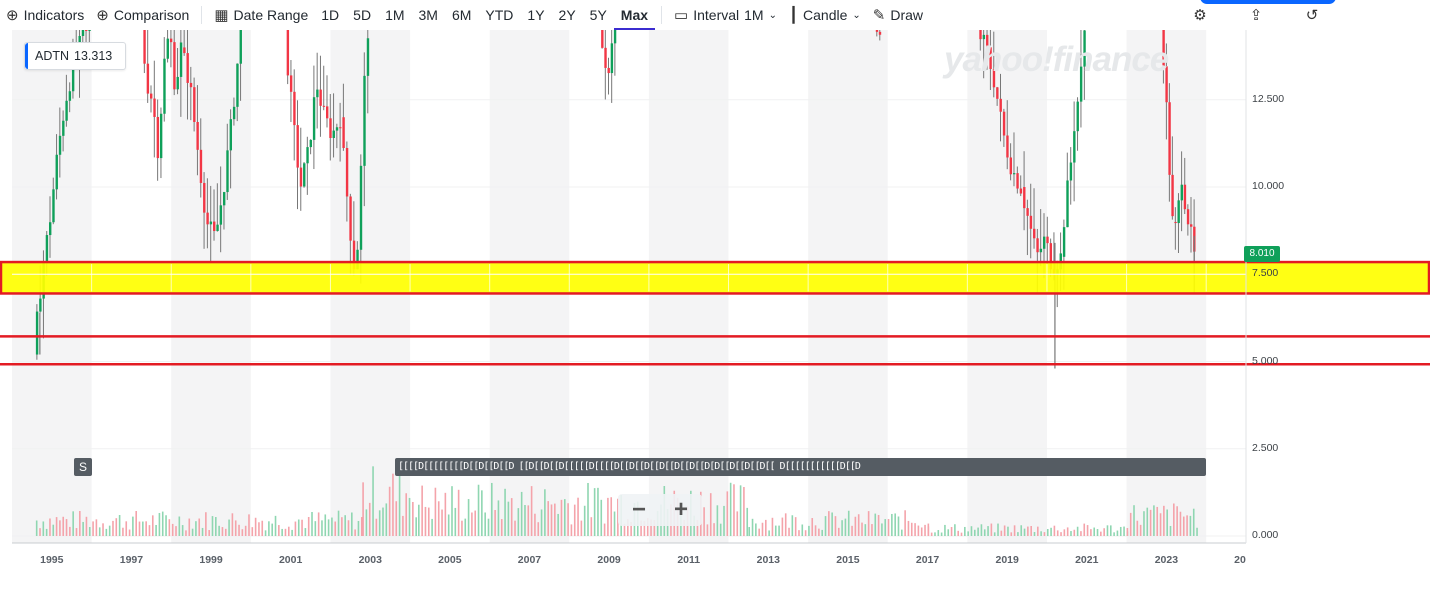 The width and height of the screenshot is (1430, 602). Describe the element at coordinates (898, 15) in the screenshot. I see `draw-button: ✎ Draw` at that location.